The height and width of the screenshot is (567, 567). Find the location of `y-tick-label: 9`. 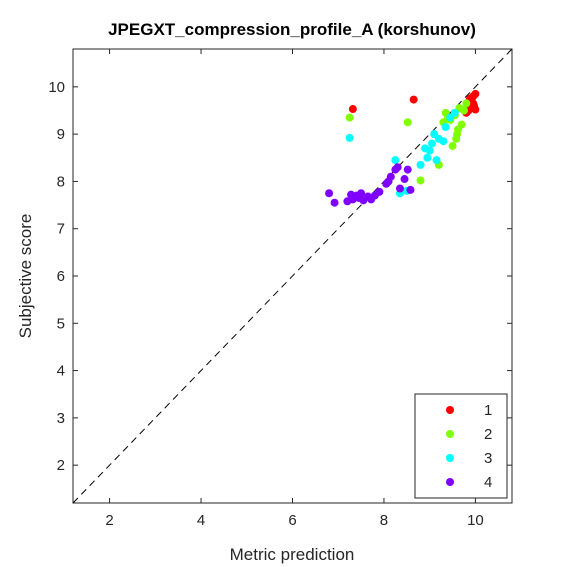

y-tick-label: 9 is located at coordinates (61, 134).